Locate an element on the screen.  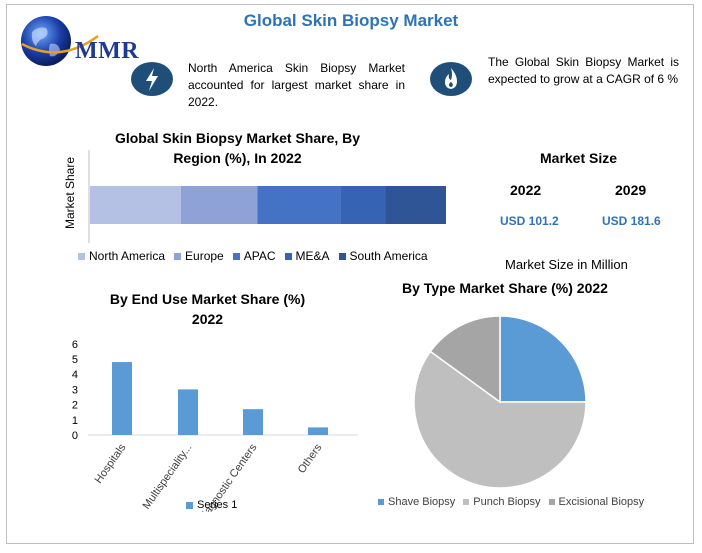
region-legend: North America Europe APAC ME&A South America is located at coordinates (253, 256).